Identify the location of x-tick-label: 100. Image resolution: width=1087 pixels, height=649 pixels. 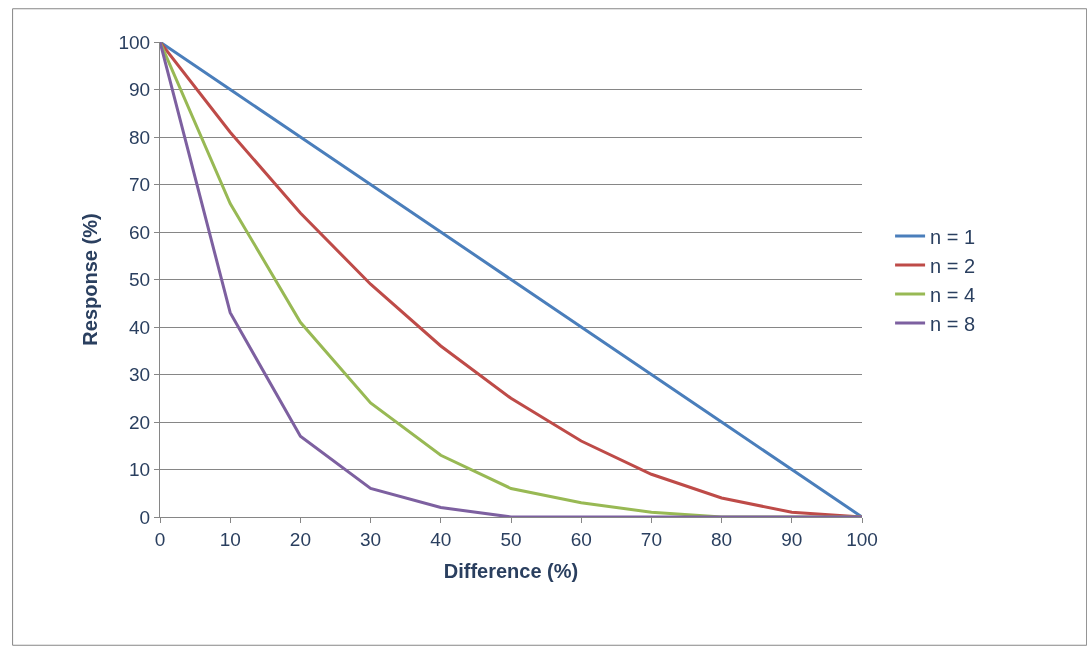
(862, 539).